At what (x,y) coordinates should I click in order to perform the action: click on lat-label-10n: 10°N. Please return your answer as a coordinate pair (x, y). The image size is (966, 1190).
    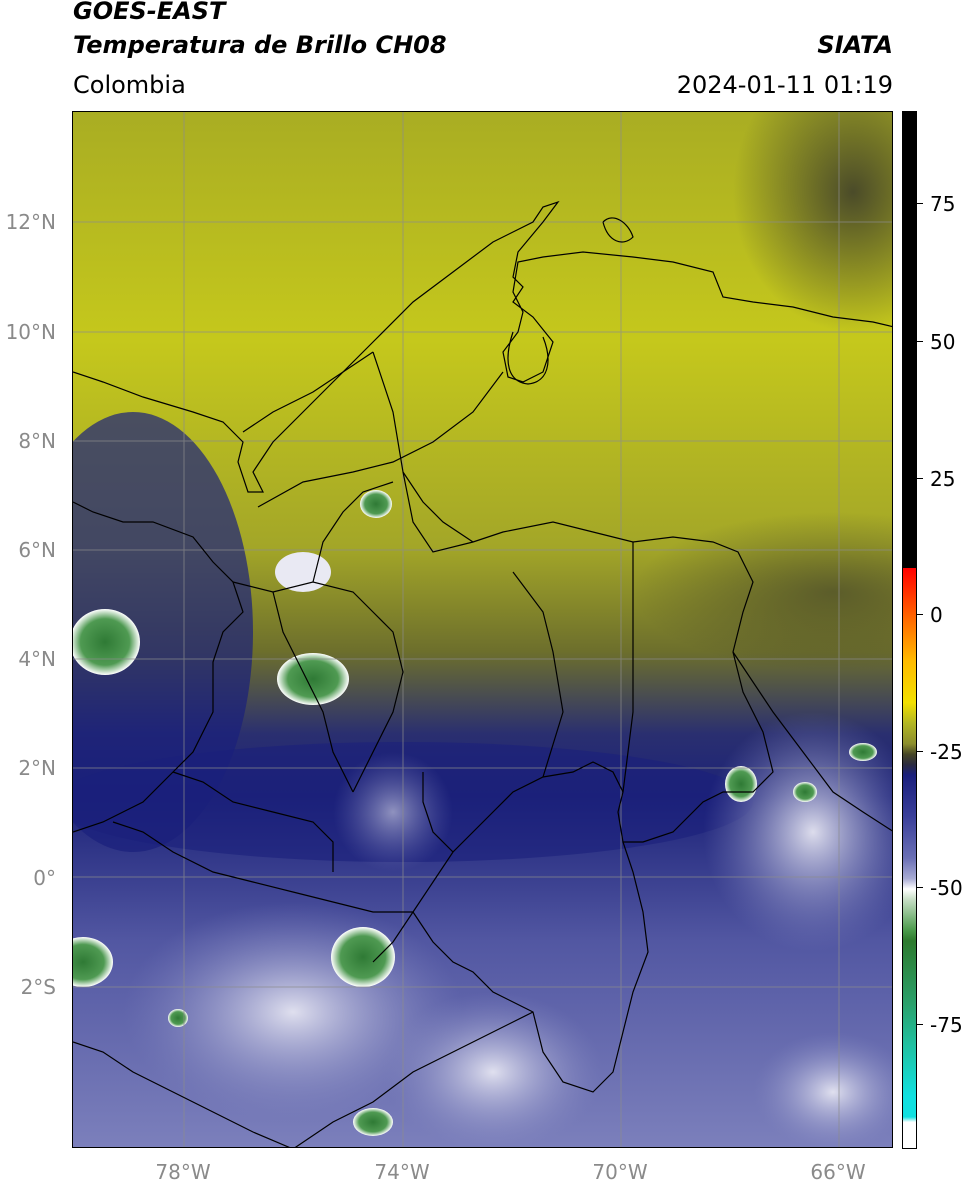
    Looking at the image, I should click on (30, 332).